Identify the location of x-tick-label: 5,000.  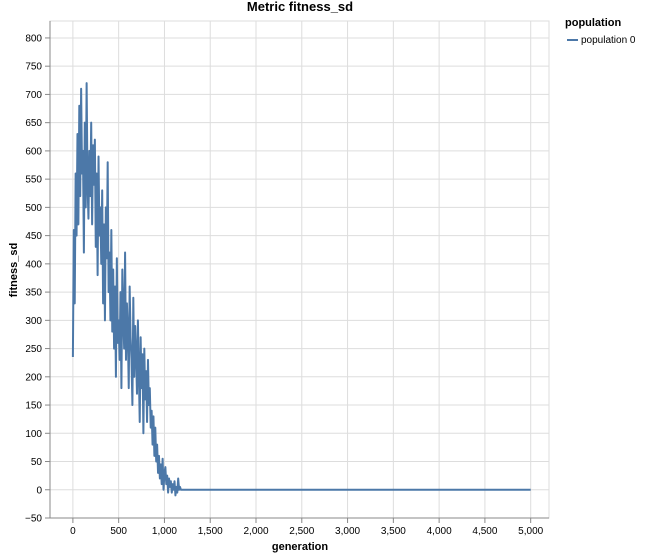
(530, 531).